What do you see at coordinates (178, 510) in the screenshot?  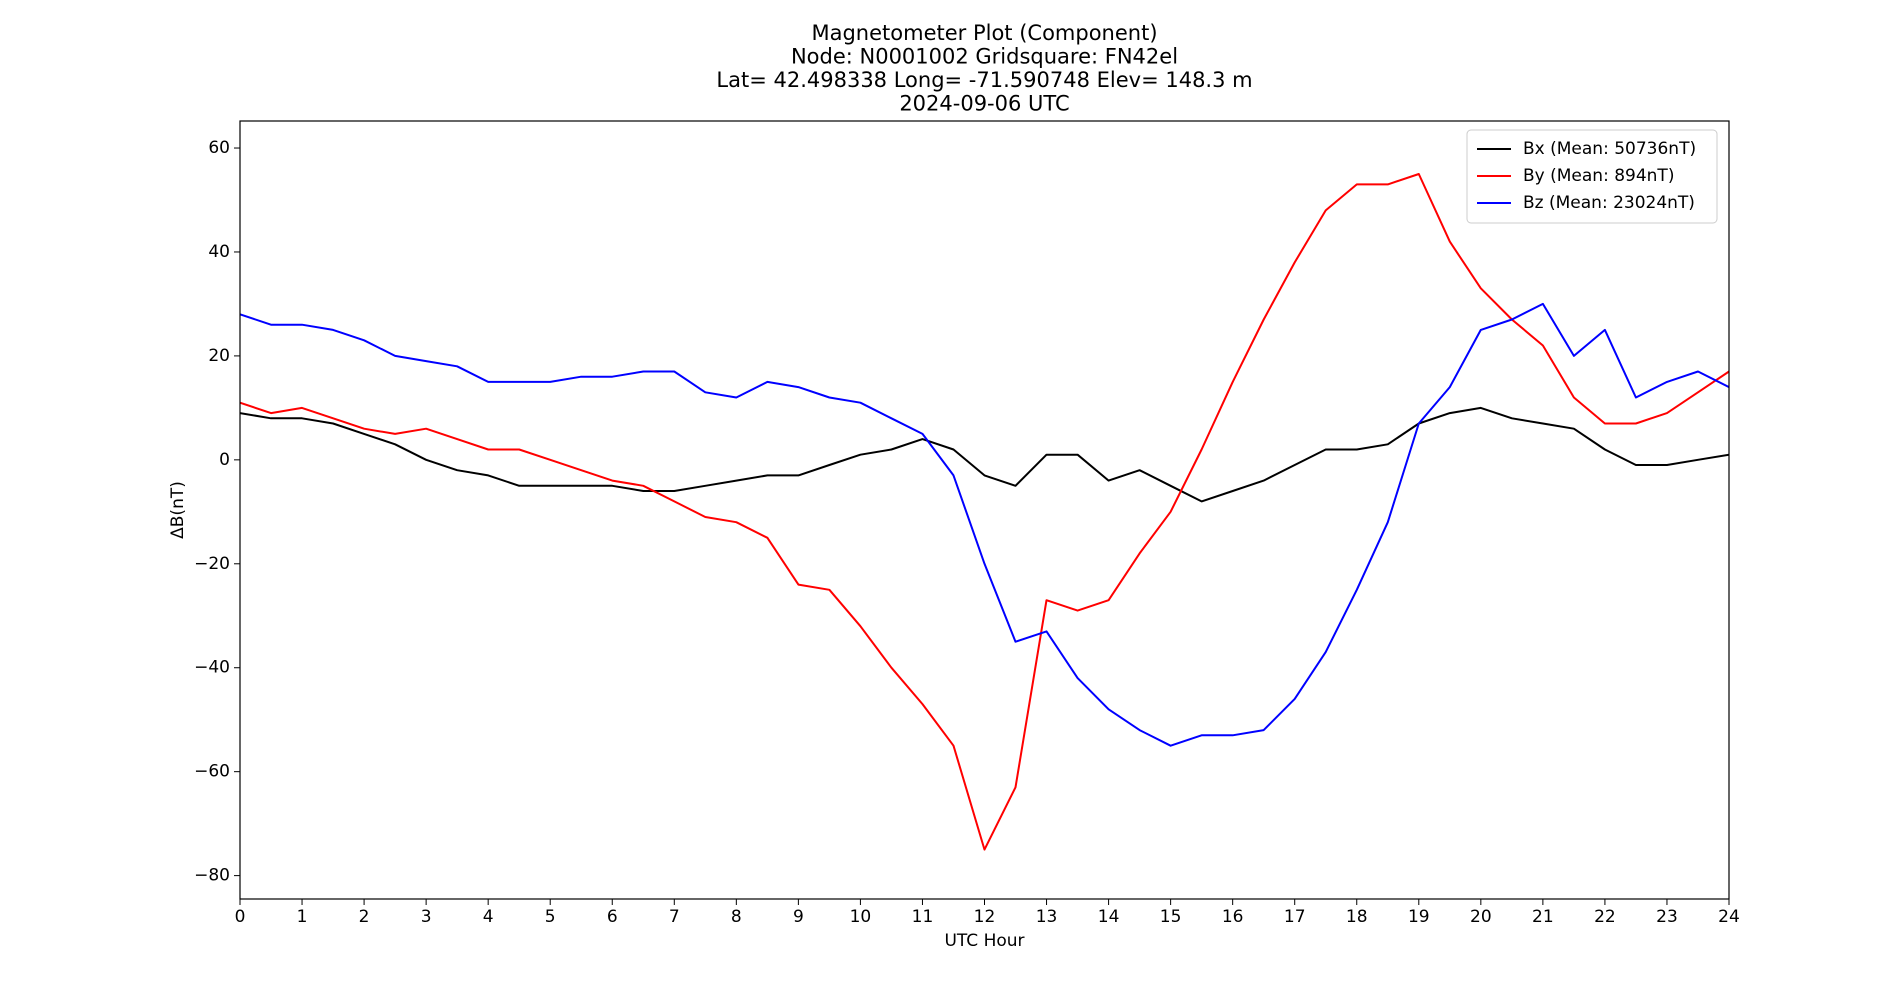 I see `y-axis-label: ΔB(nT)` at bounding box center [178, 510].